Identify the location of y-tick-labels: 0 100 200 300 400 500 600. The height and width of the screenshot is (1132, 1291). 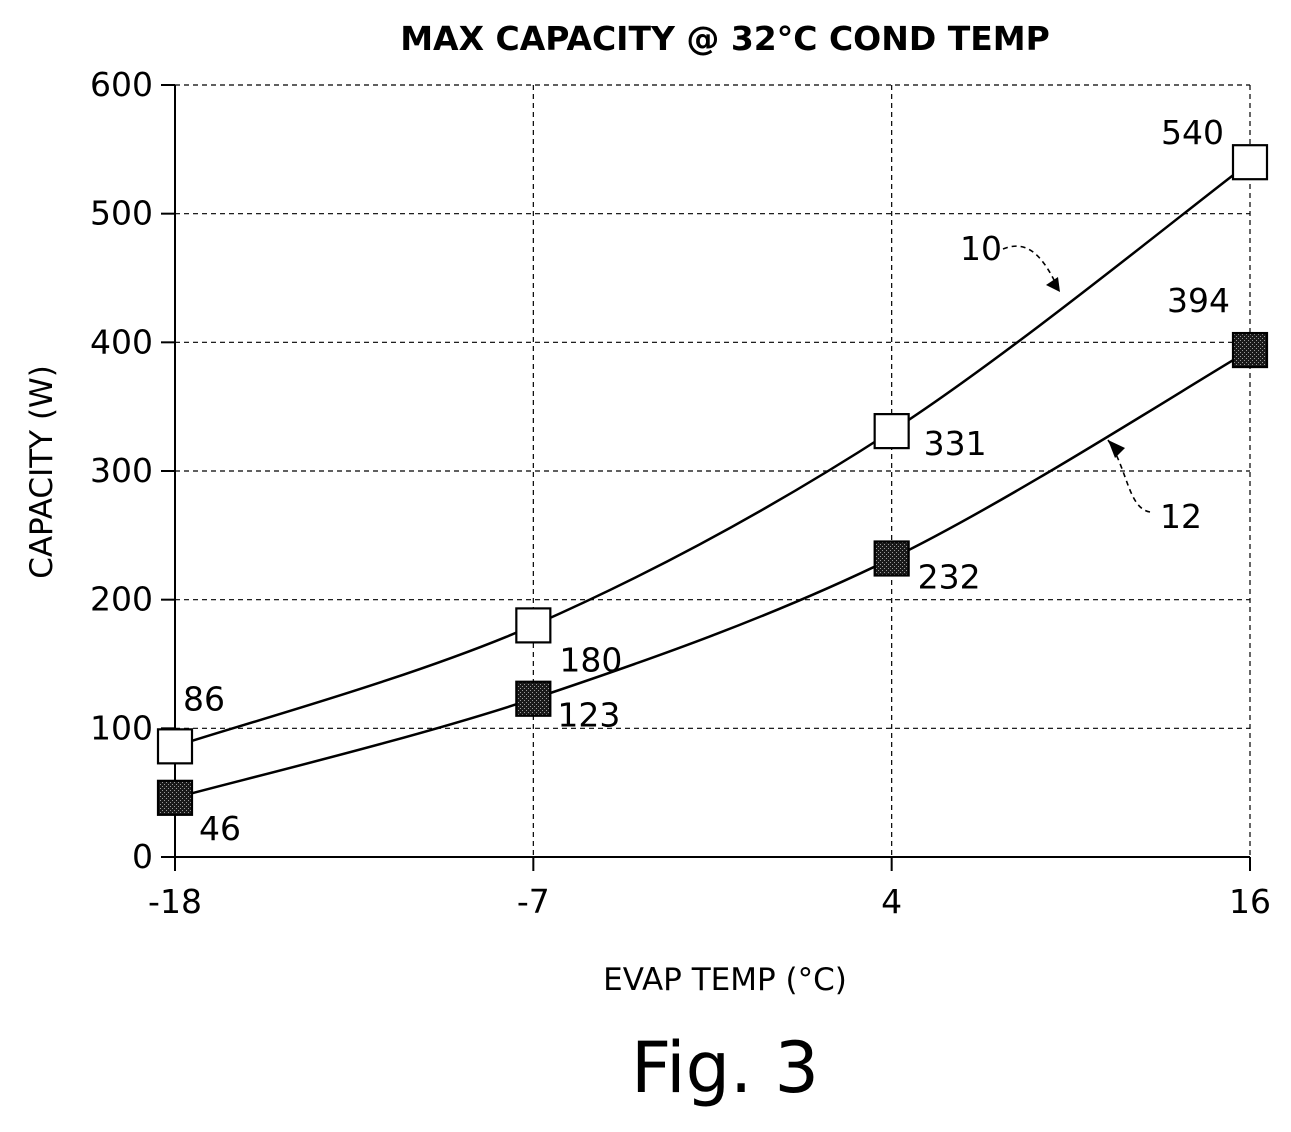
(121, 470).